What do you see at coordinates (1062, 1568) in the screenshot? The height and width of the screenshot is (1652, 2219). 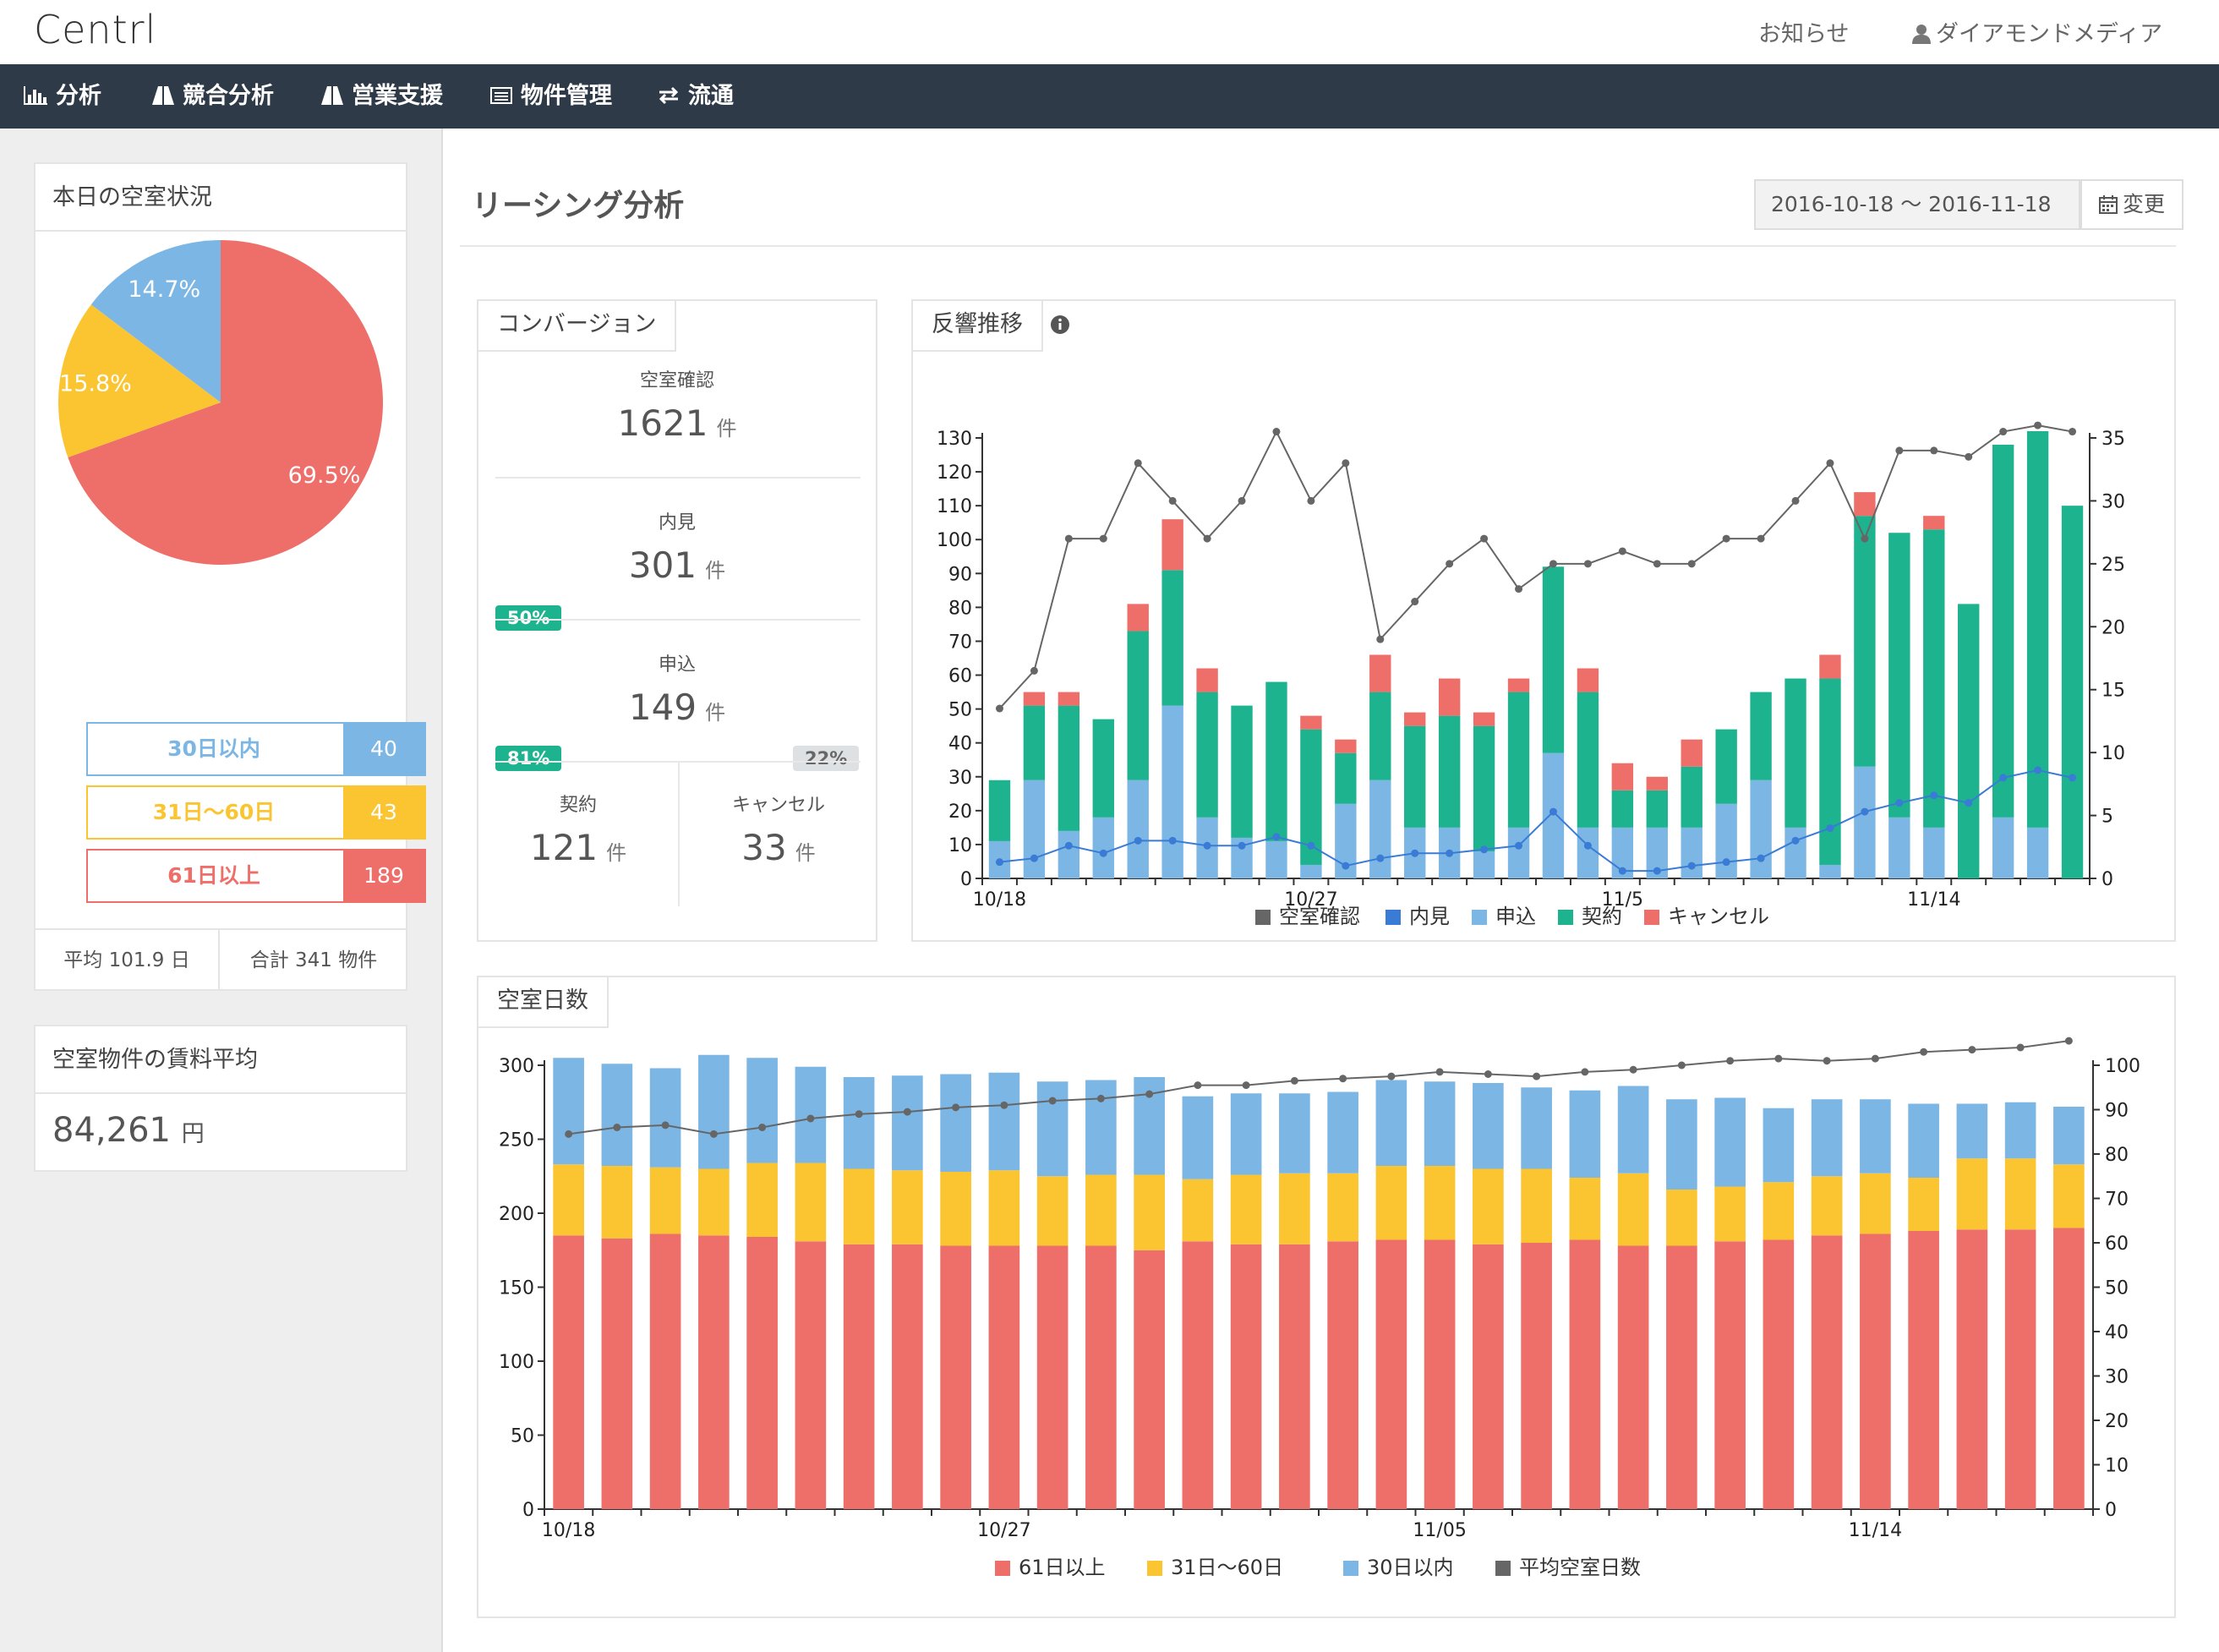 I see `legend-label: 61日以上` at bounding box center [1062, 1568].